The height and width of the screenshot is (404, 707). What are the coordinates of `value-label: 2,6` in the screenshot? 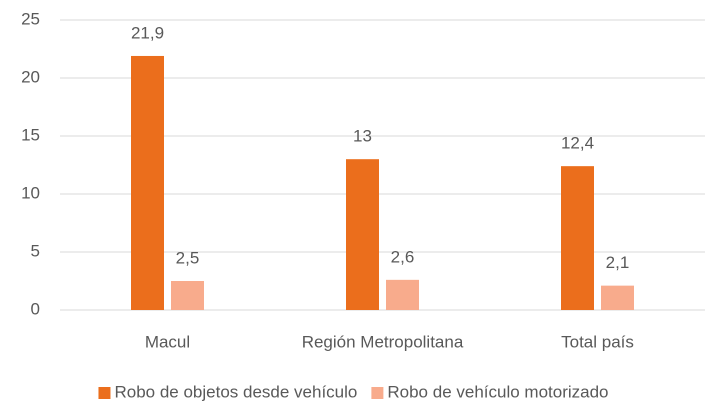 It's located at (403, 256).